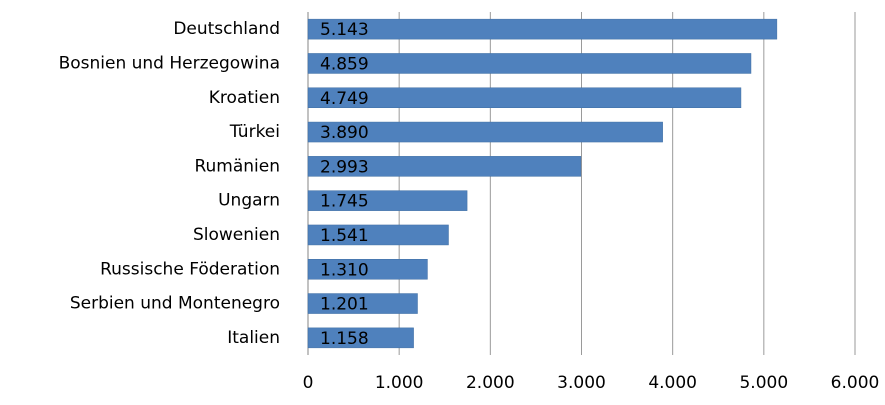 This screenshot has height=405, width=885. What do you see at coordinates (249, 201) in the screenshot?
I see `y-tick-label: Ungarn` at bounding box center [249, 201].